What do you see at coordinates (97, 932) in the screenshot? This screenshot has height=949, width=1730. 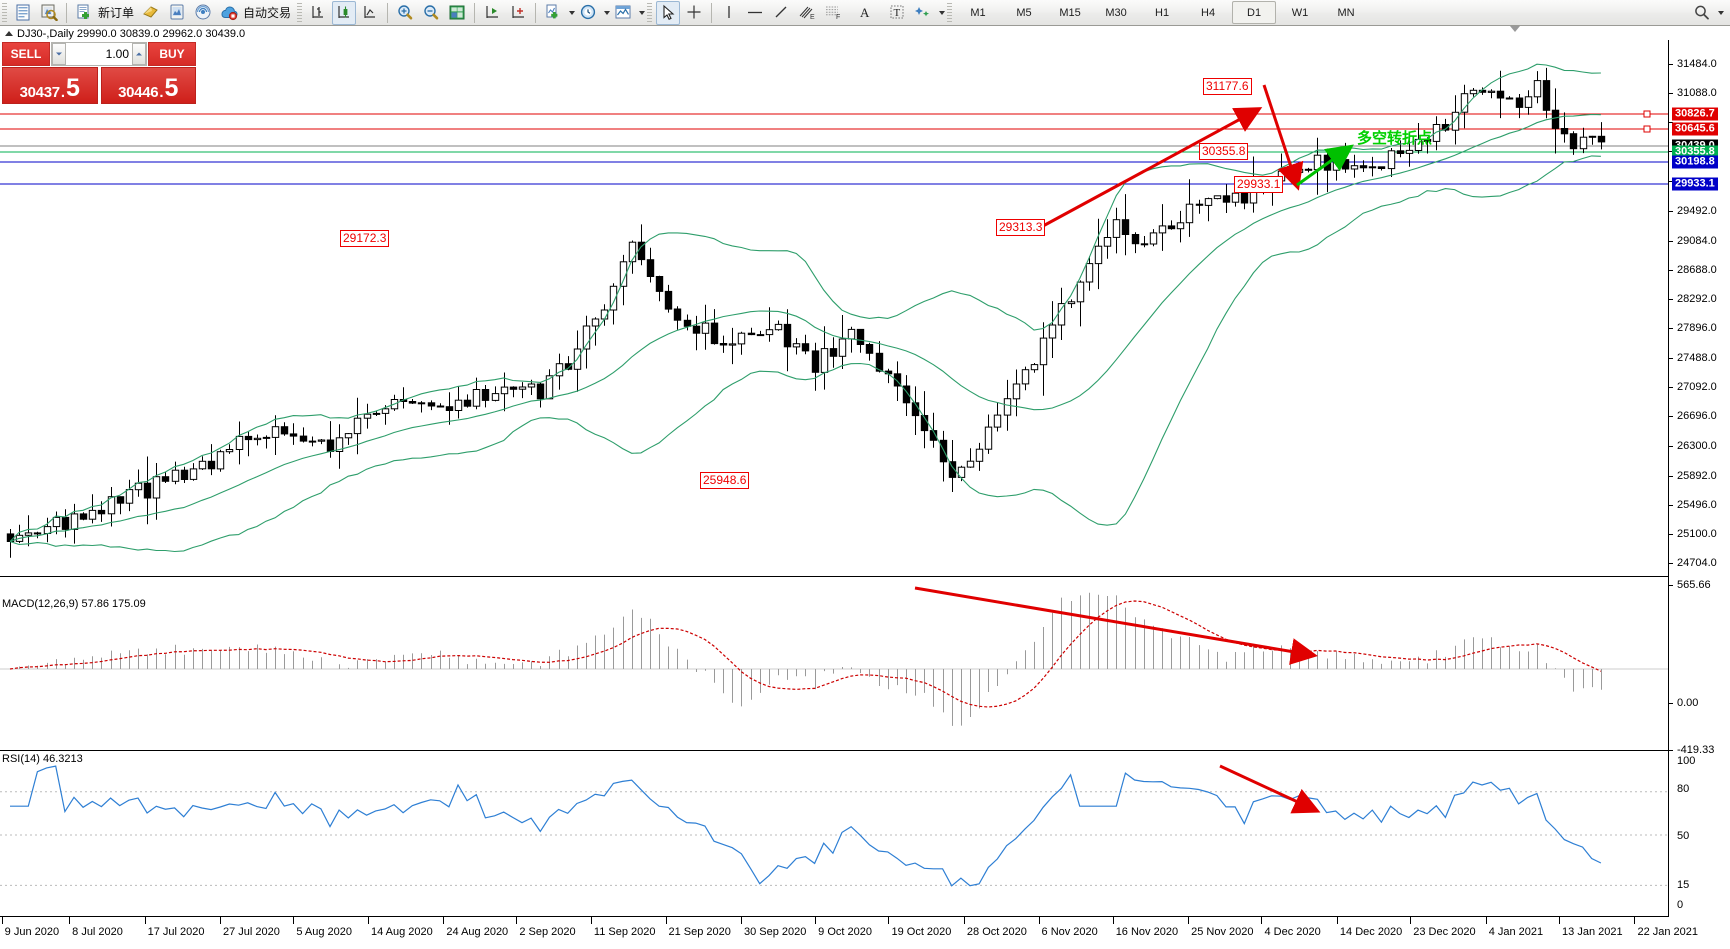 I see `time-tick-label: 8 Jul 2020` at bounding box center [97, 932].